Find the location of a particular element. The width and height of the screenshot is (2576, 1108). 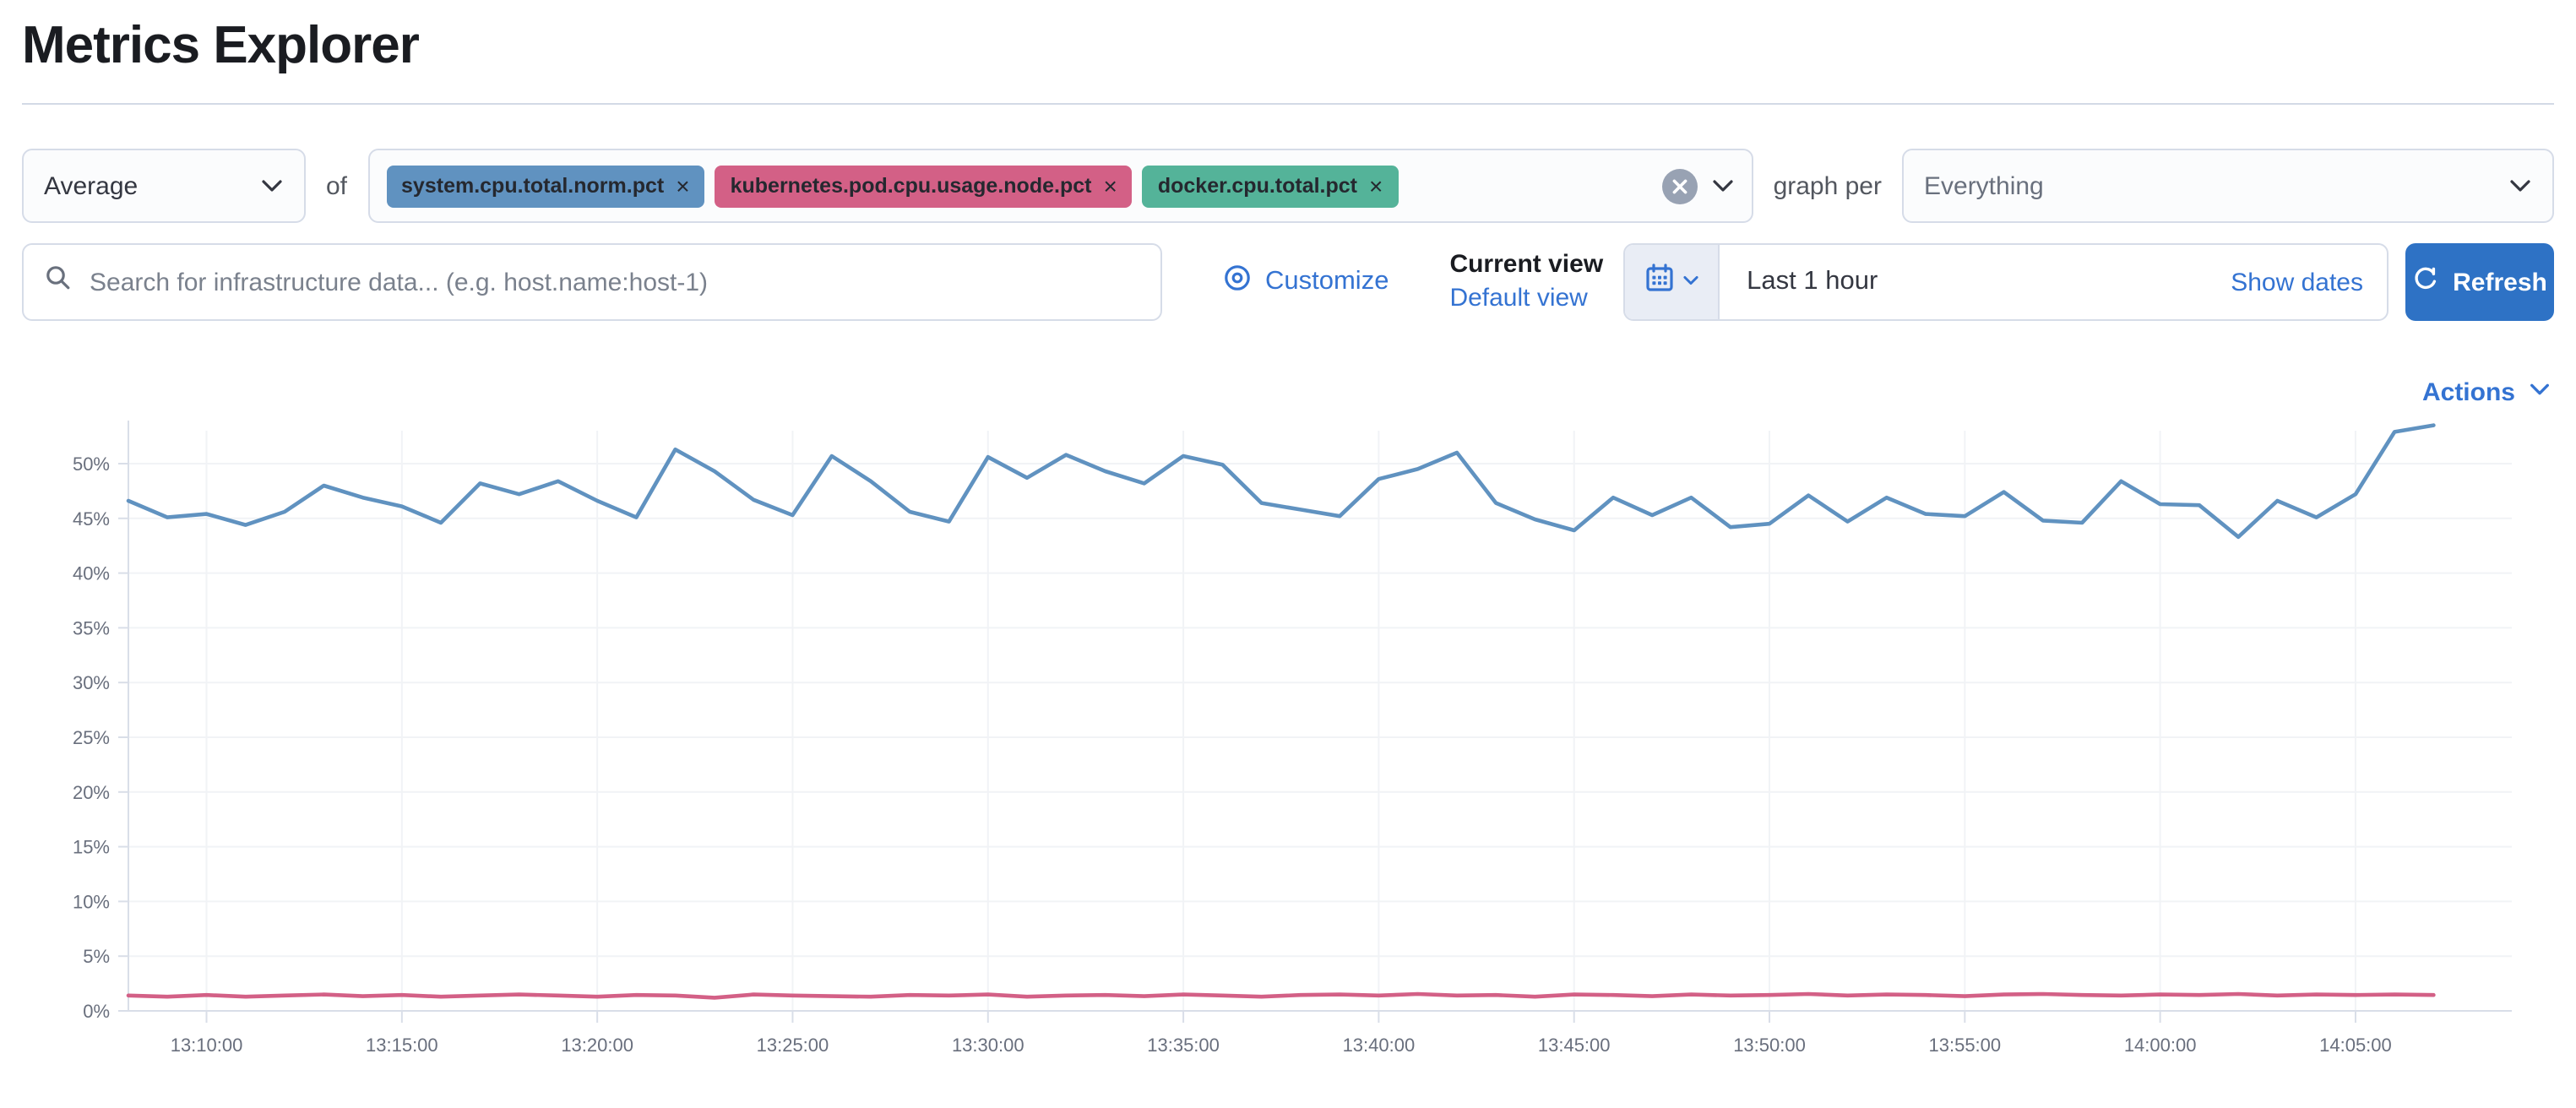

filter-bar: Customize Current view Default view is located at coordinates (1288, 282).